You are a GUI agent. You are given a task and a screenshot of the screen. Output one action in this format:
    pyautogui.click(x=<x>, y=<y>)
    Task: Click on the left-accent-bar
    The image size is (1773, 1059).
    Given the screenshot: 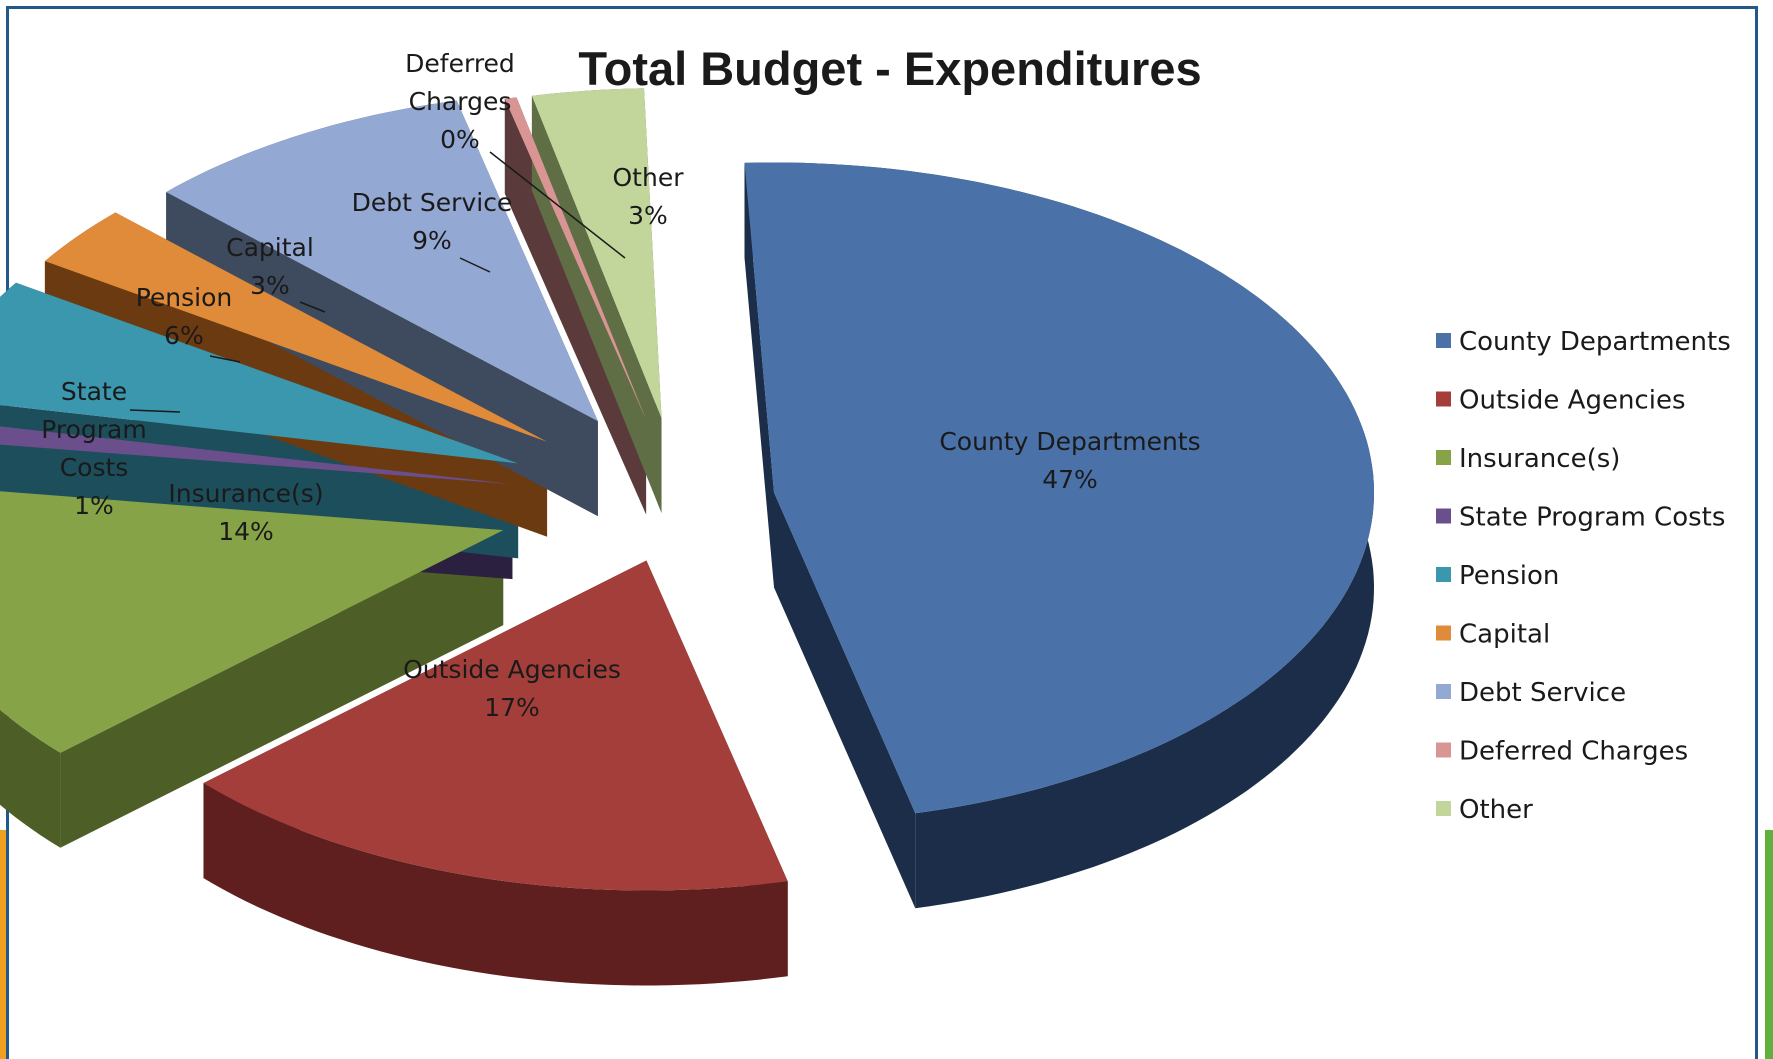 What is the action you would take?
    pyautogui.click(x=3, y=944)
    